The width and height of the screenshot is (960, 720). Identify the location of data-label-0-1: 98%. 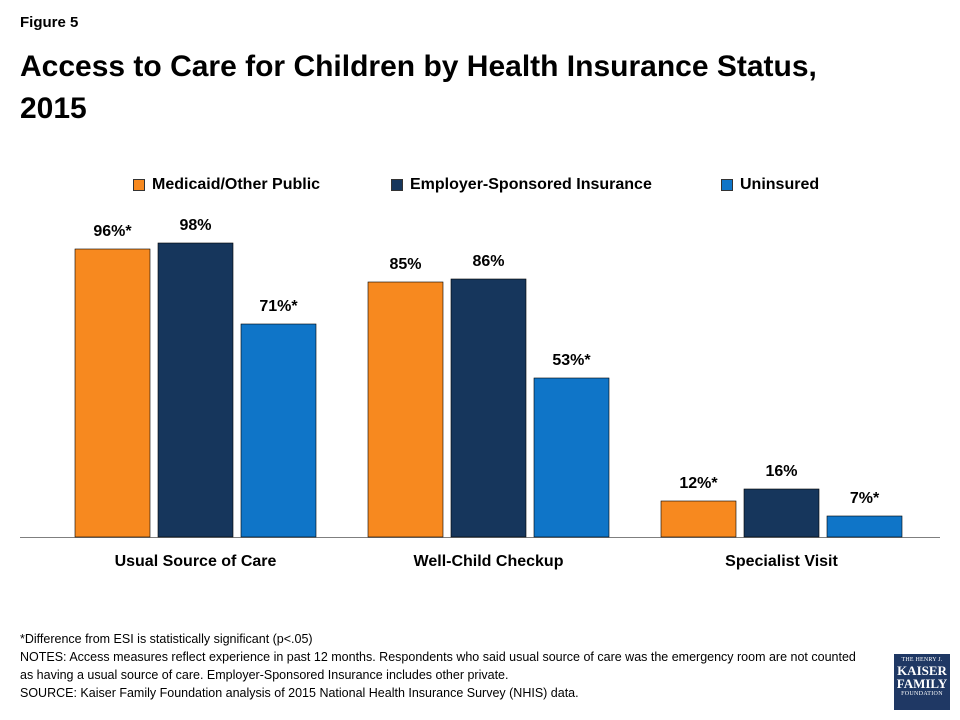
(195, 225).